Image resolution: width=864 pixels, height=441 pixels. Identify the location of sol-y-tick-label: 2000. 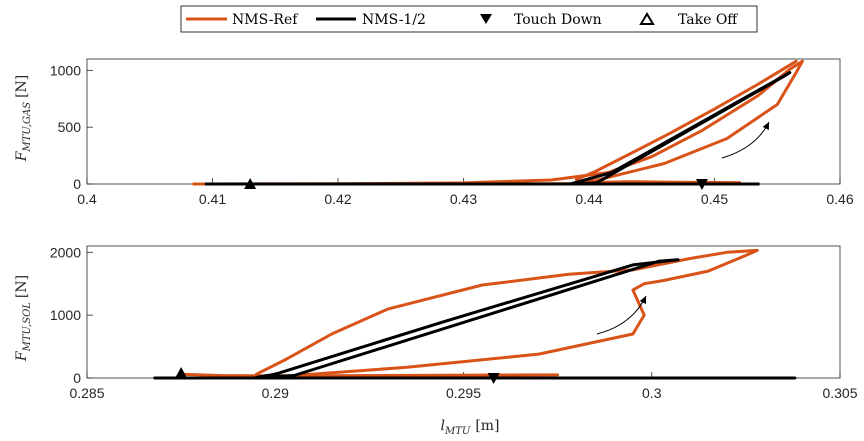
(65, 252).